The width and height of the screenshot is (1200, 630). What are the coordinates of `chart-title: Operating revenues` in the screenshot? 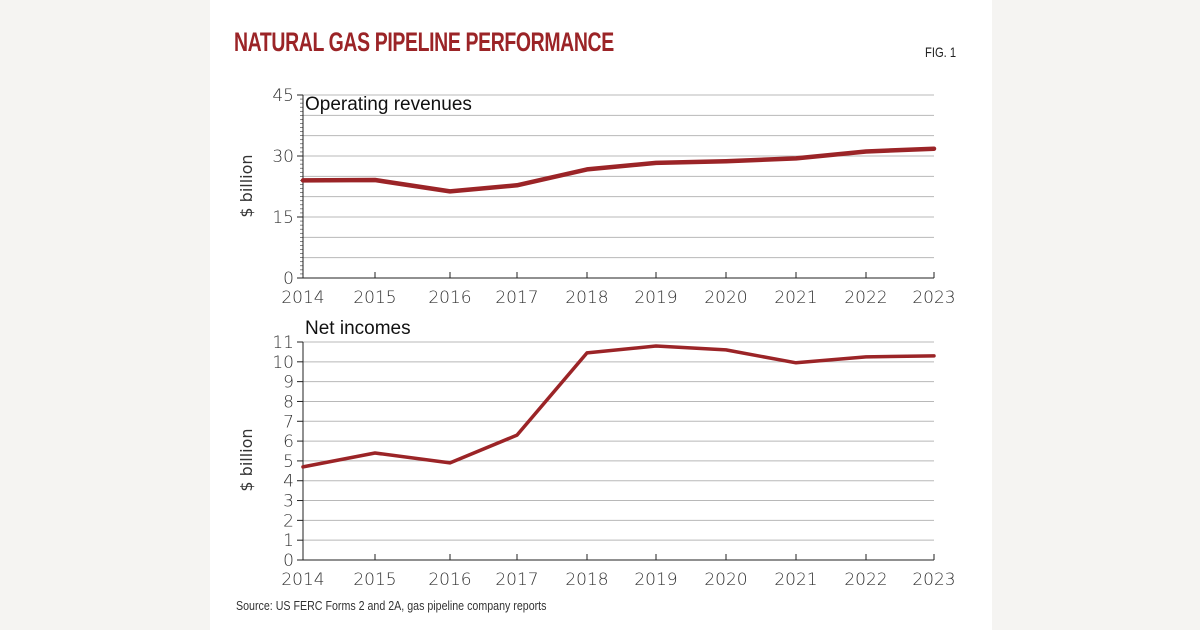 It's located at (388, 104).